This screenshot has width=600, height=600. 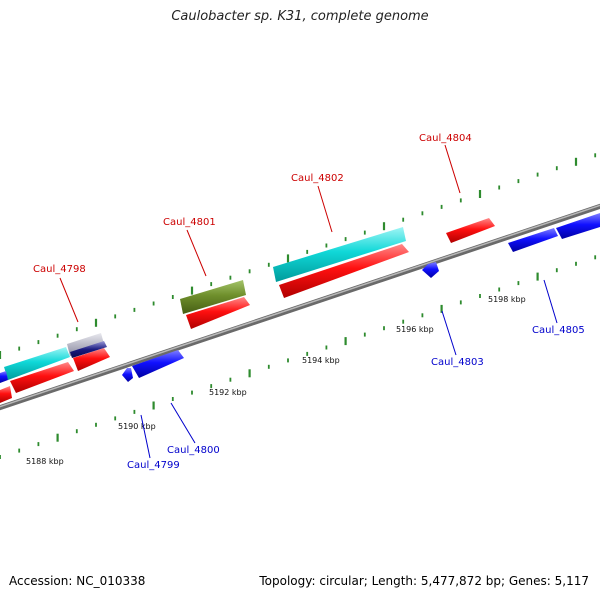 What do you see at coordinates (137, 426) in the screenshot?
I see `tick-label-5190: 5190 kbp` at bounding box center [137, 426].